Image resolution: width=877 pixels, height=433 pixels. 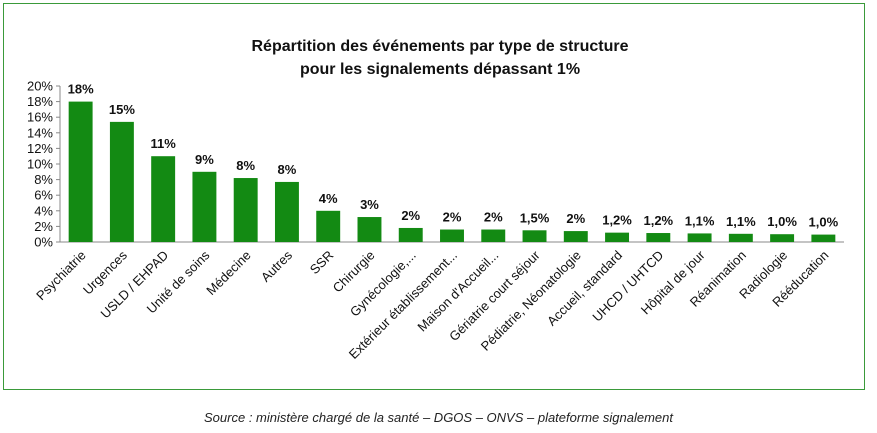 I want to click on y-tick-label: 10%, so click(x=40, y=164).